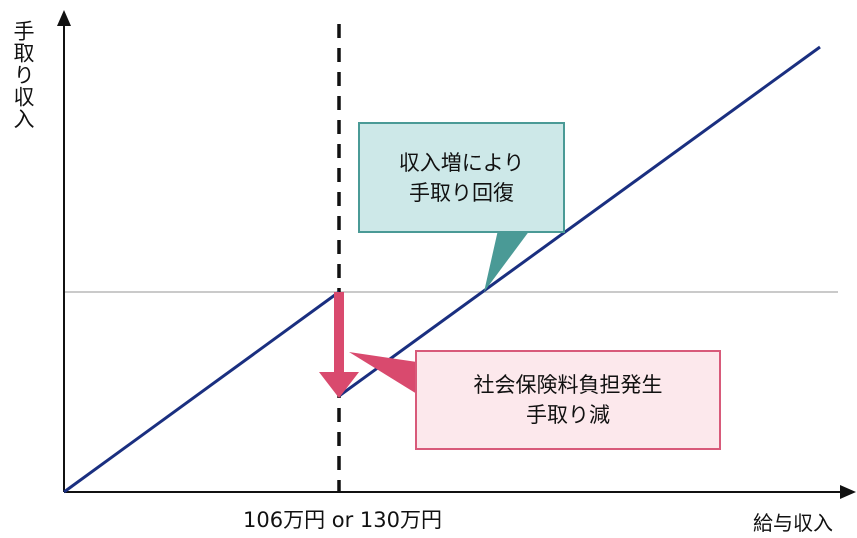 The height and width of the screenshot is (538, 857). Describe the element at coordinates (64, 18) in the screenshot. I see `y-axis-arrowhead` at that location.